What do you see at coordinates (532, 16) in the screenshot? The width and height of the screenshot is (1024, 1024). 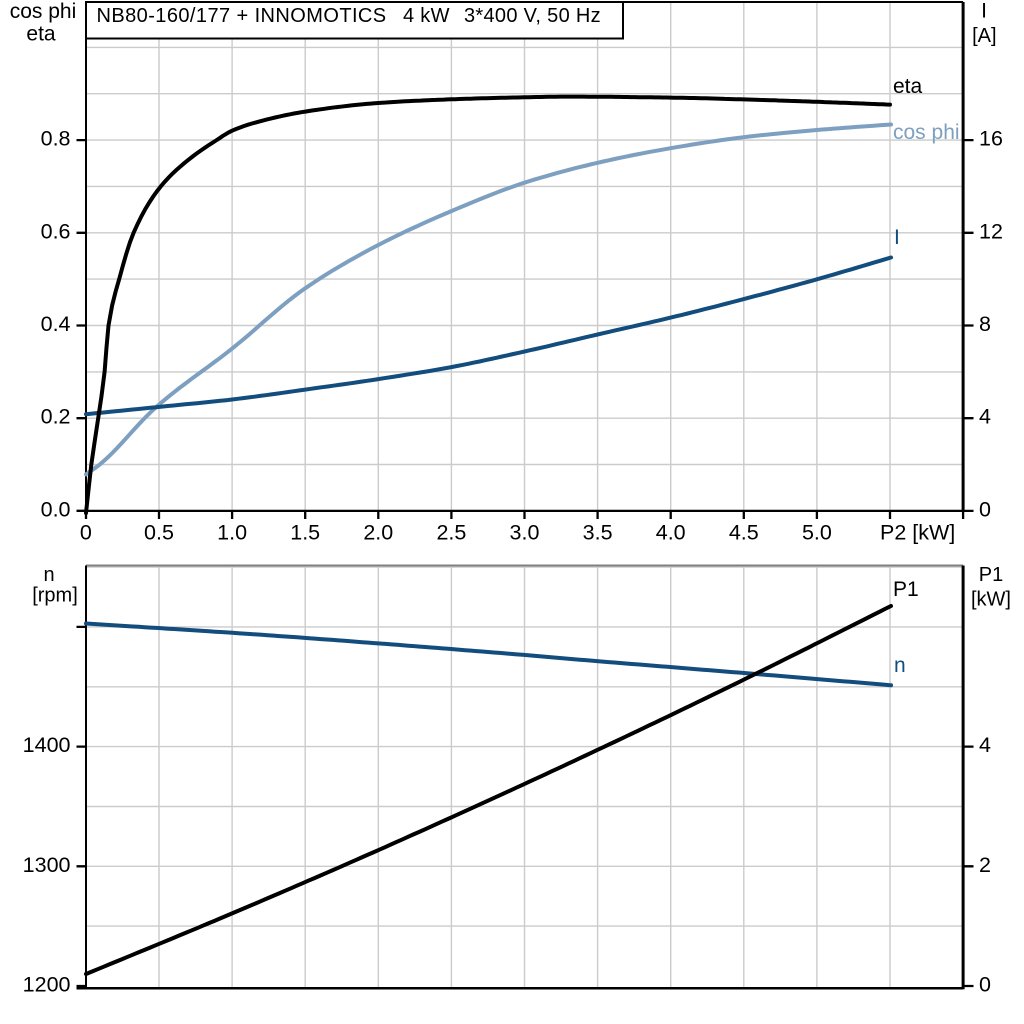 I see `svg-text: 3*400 V, 50 Hz` at bounding box center [532, 16].